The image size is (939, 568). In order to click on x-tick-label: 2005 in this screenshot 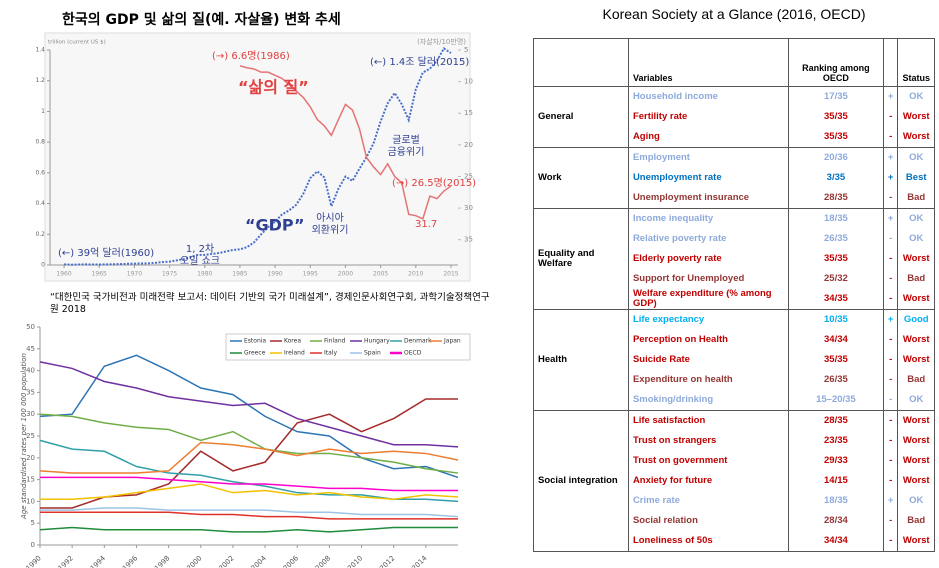, I will do `click(380, 274)`.